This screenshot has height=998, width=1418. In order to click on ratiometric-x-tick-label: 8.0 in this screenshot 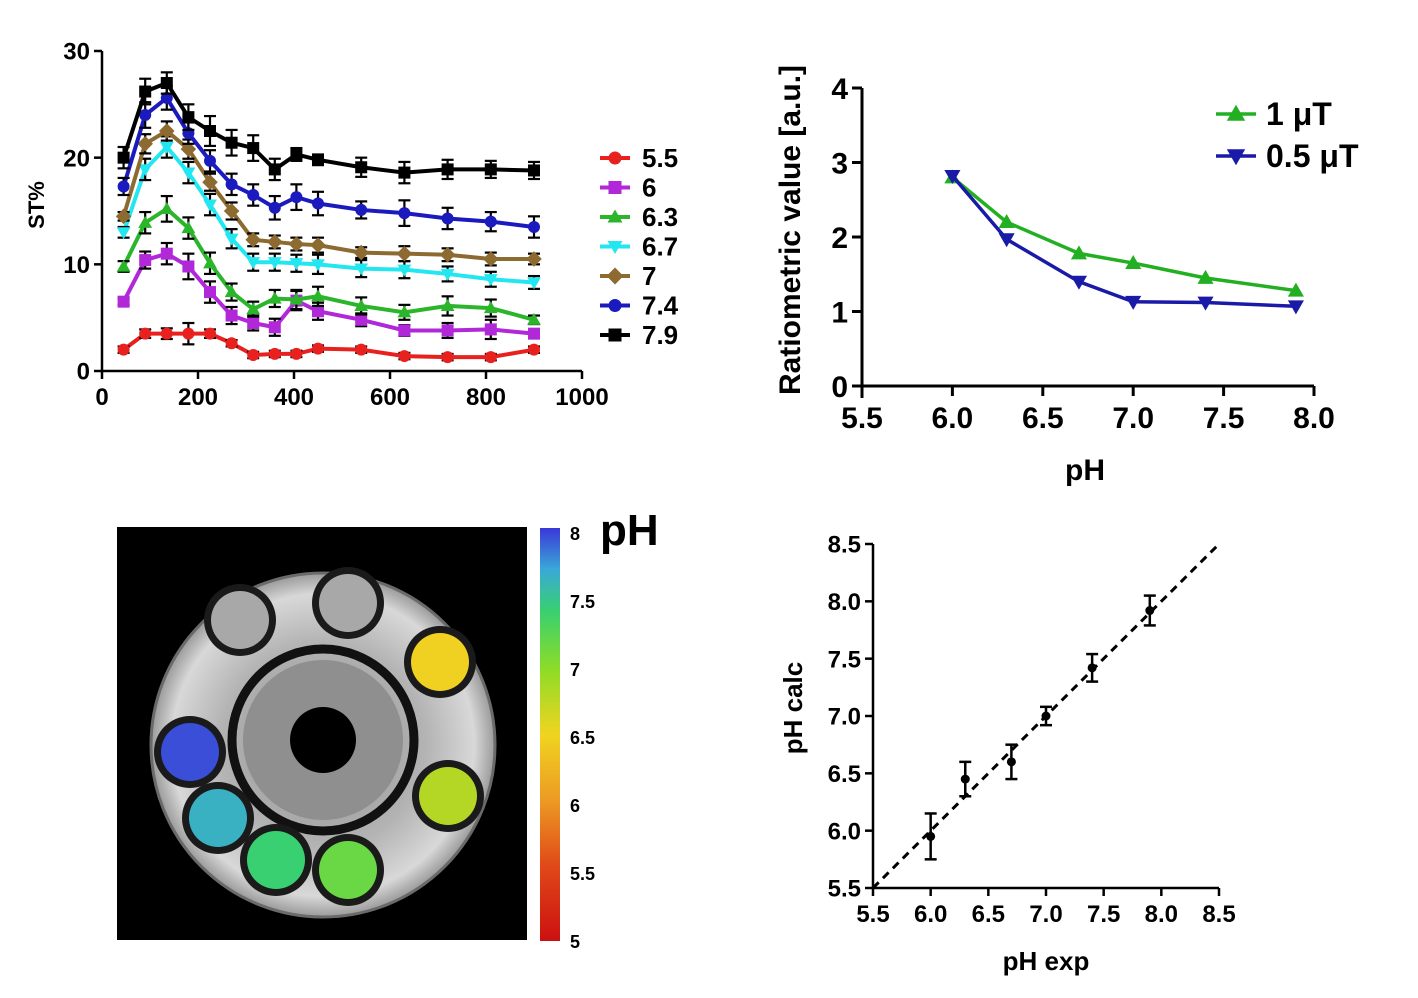, I will do `click(1314, 418)`.